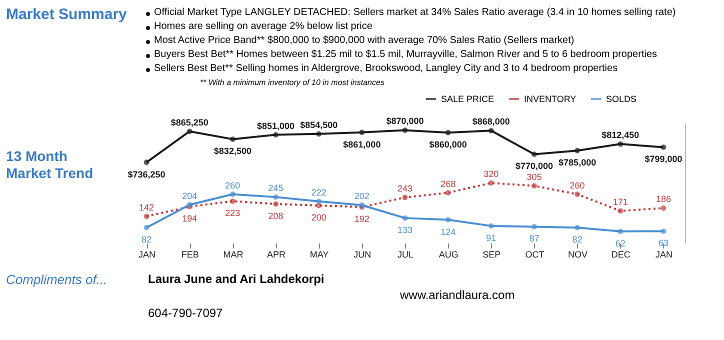  What do you see at coordinates (189, 122) in the screenshot?
I see `data-label: $865,250` at bounding box center [189, 122].